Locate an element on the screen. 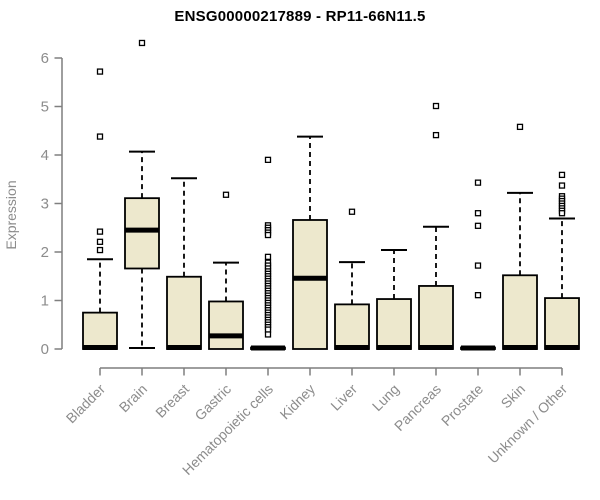 The image size is (600, 500). x-tick-label-breast: Breast is located at coordinates (172, 401).